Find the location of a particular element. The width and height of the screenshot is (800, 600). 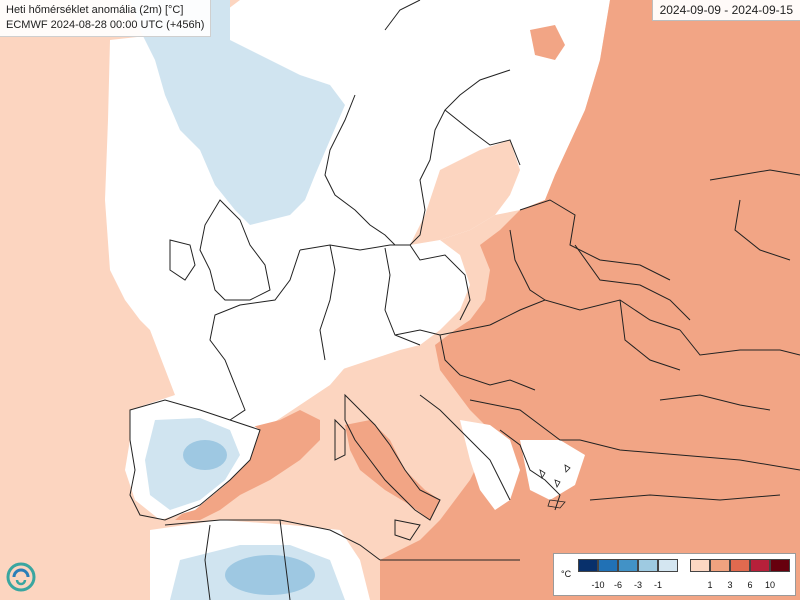

legend-tick: -10 is located at coordinates (598, 585).